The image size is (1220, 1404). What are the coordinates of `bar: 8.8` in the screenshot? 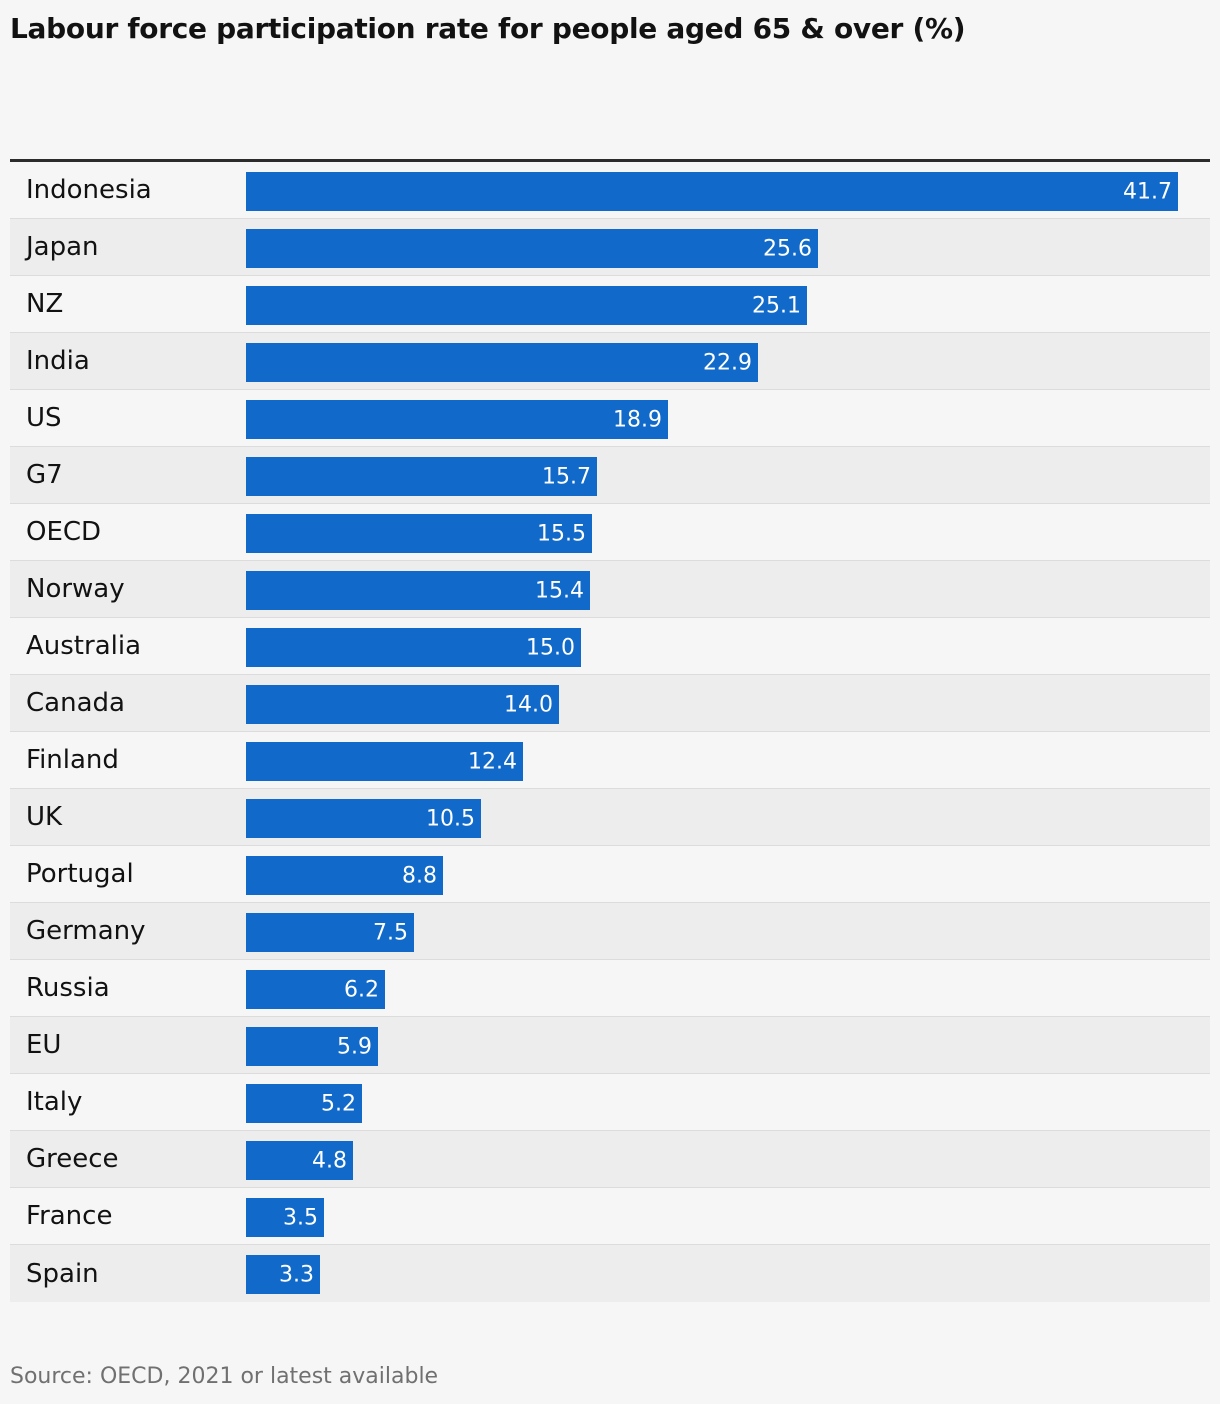 It's located at (344, 875).